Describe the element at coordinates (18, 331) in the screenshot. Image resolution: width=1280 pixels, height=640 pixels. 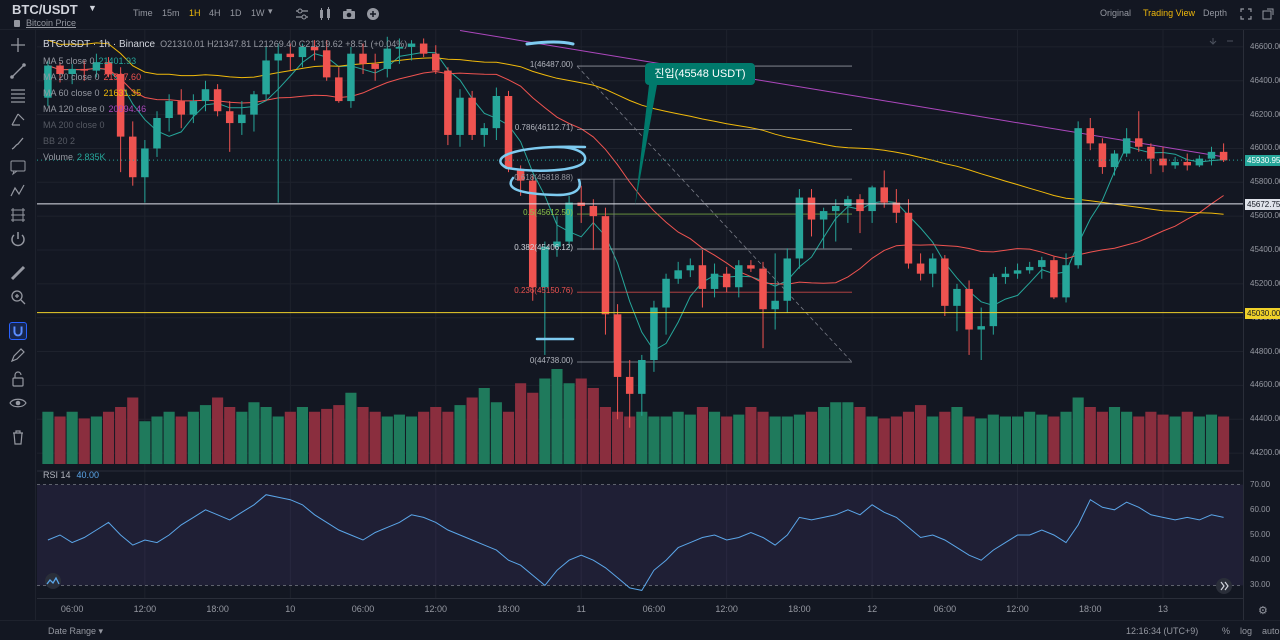
I see `magnet-icon` at that location.